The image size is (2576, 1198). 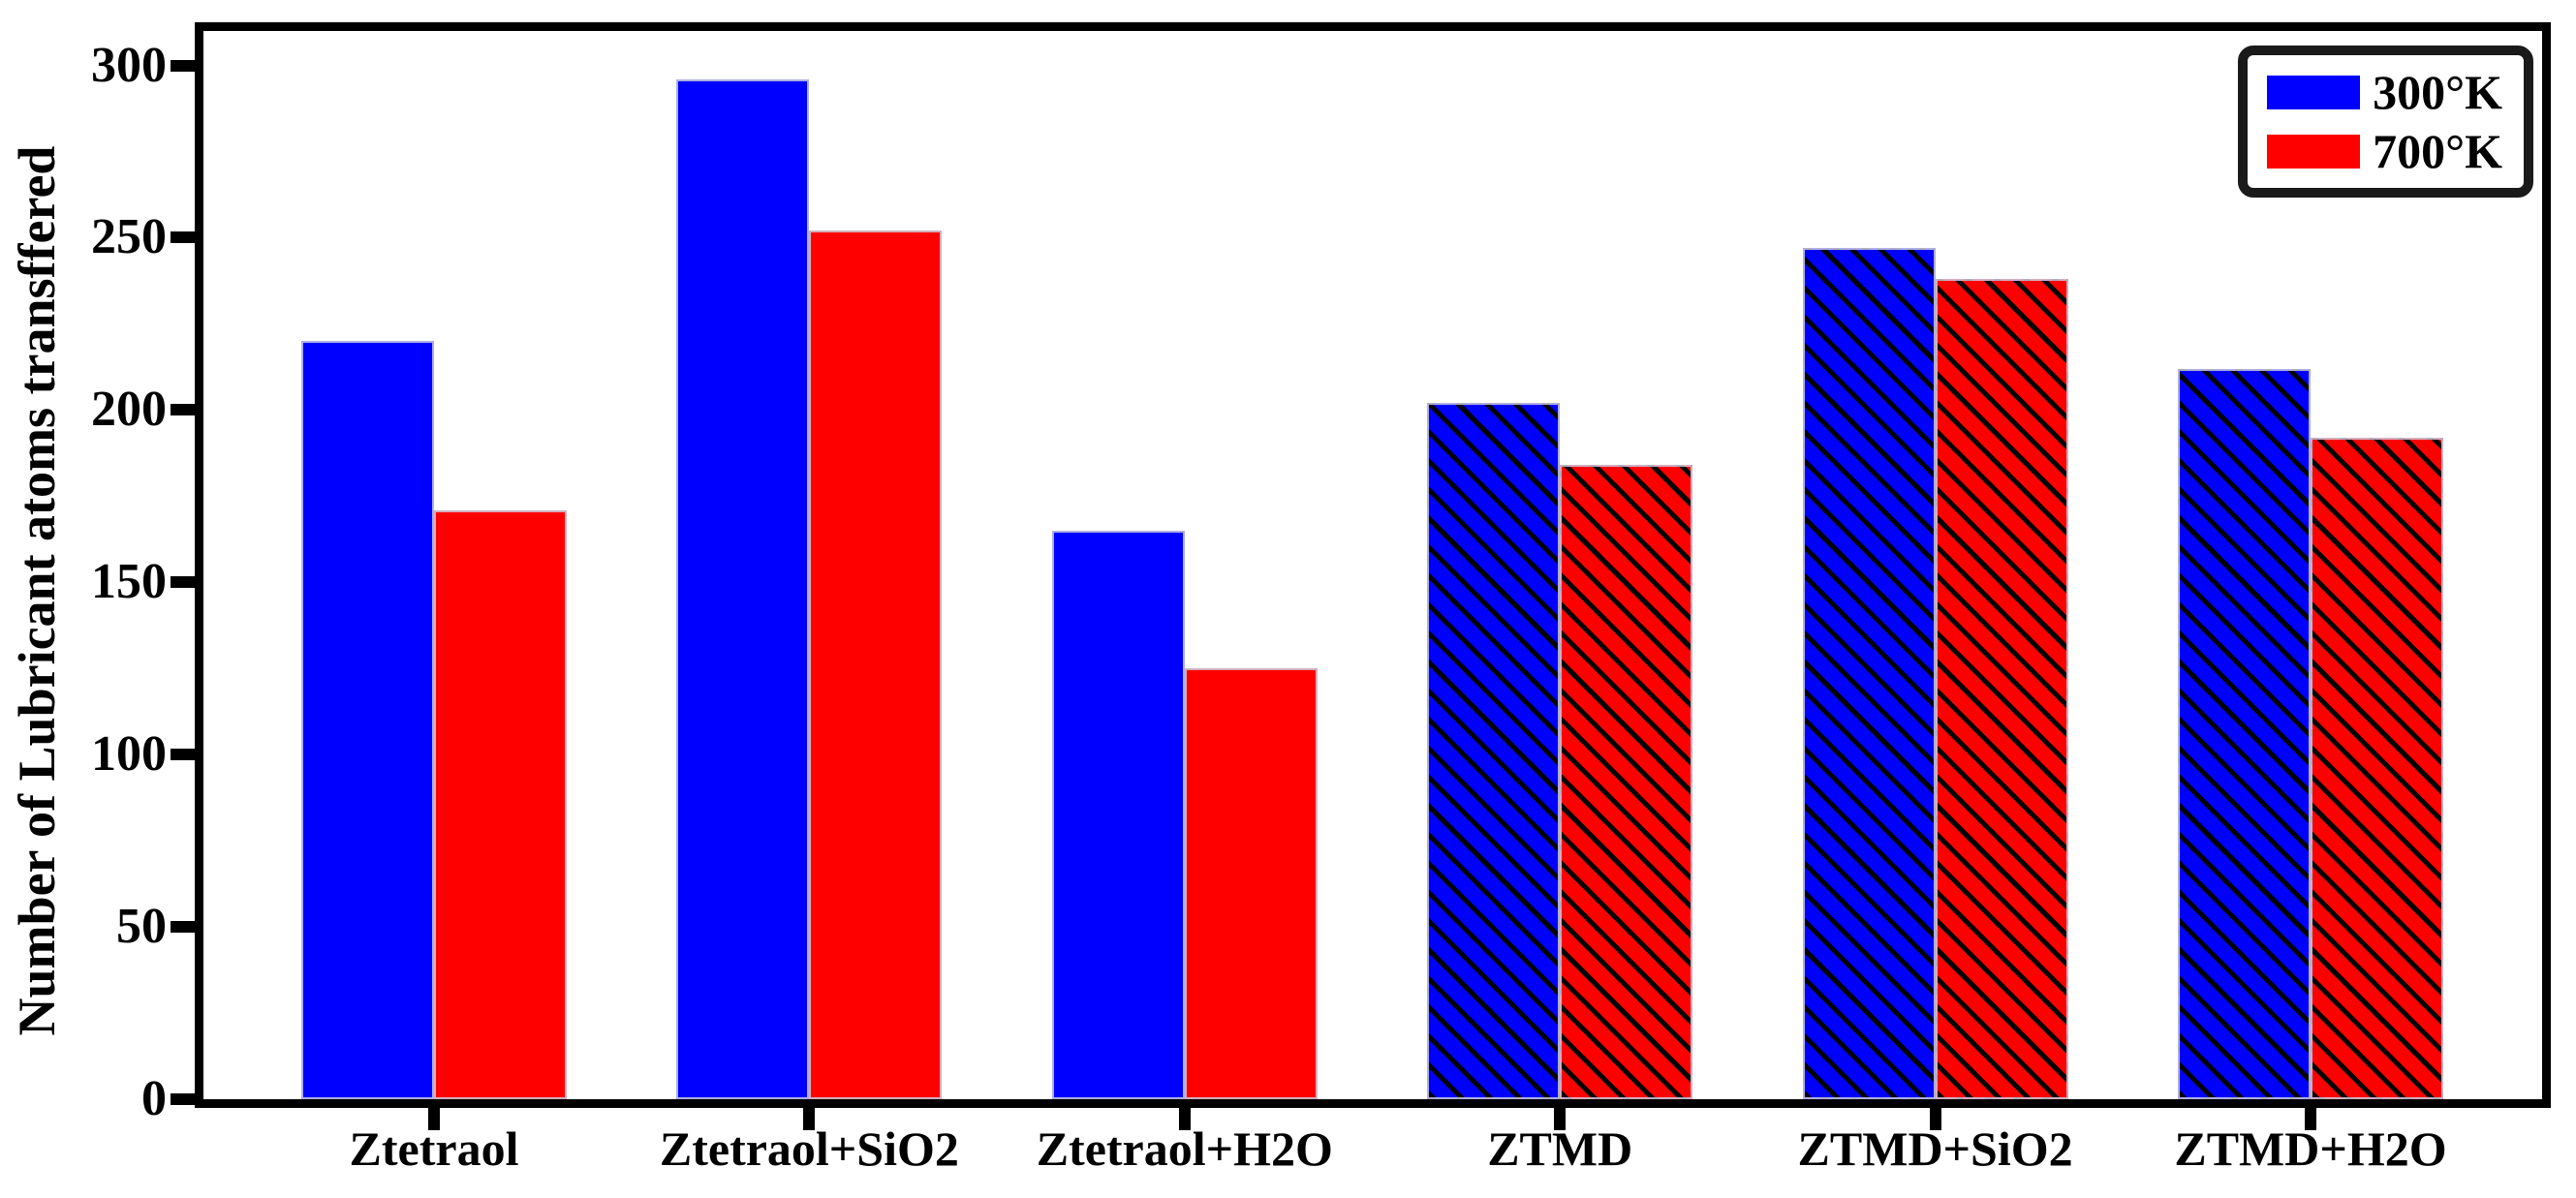 I want to click on bar-Ztetraol+SiO2-300°K, so click(x=743, y=589).